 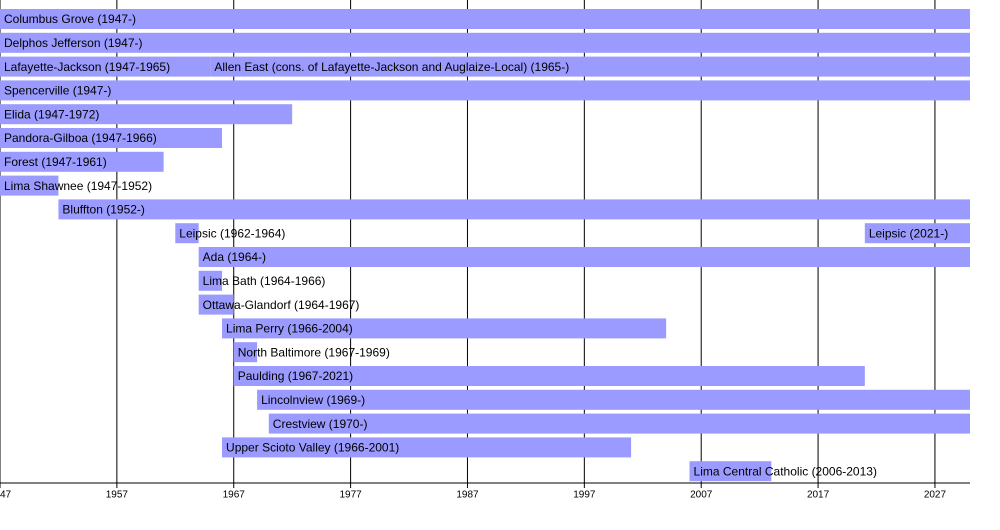 I want to click on x-tick-label: 2017, so click(x=818, y=495).